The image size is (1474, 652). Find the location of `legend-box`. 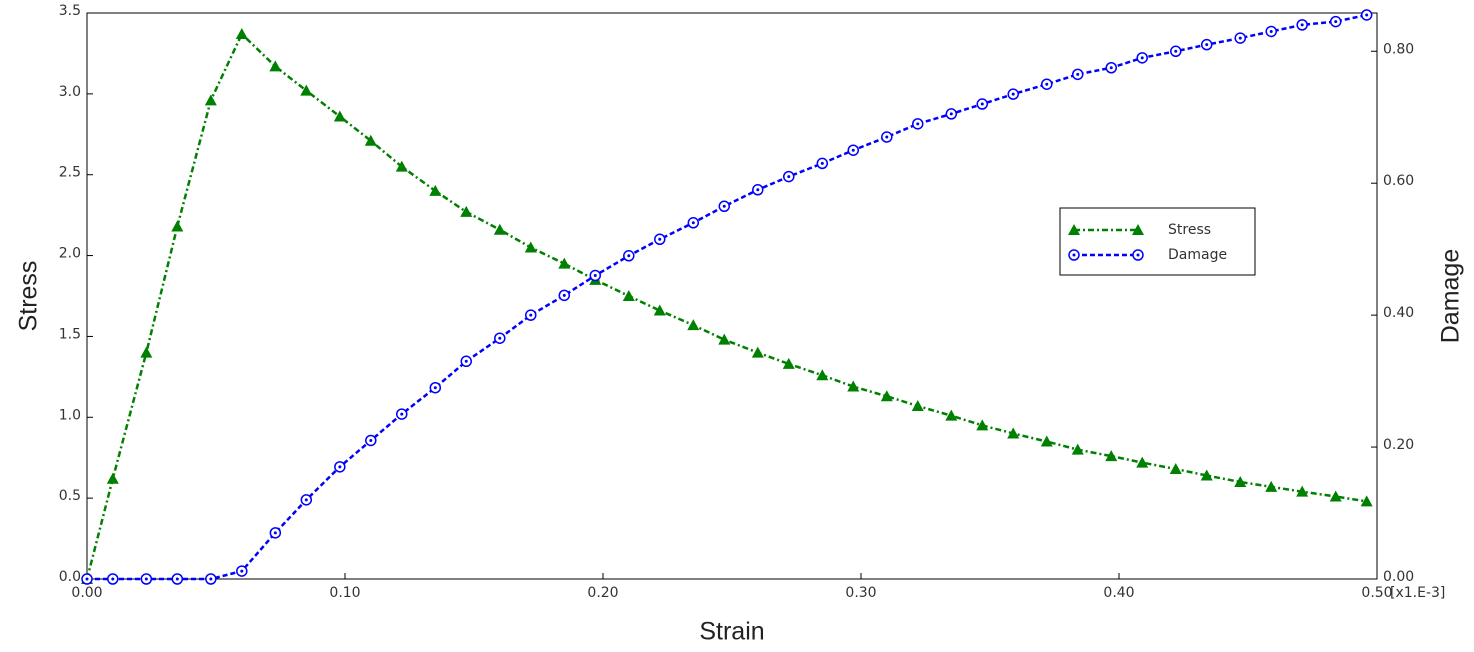

legend-box is located at coordinates (1157, 241).